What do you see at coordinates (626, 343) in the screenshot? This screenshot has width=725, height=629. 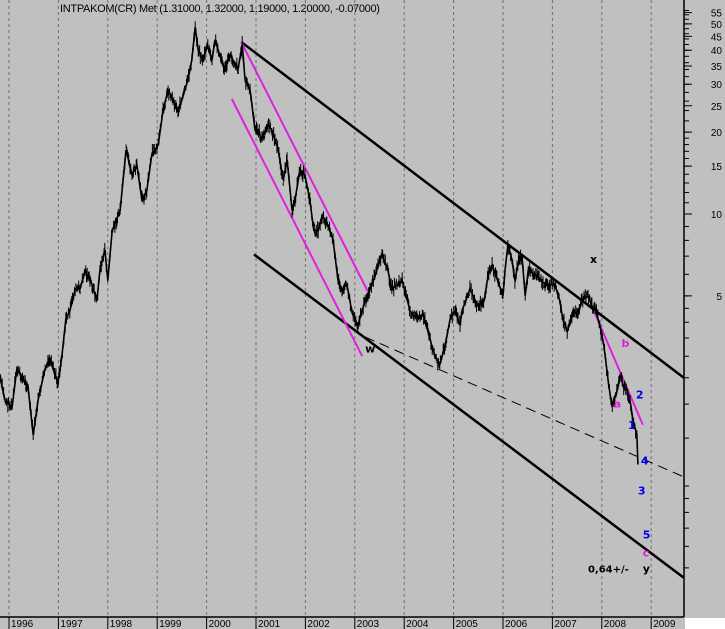 I see `wave-label: b` at bounding box center [626, 343].